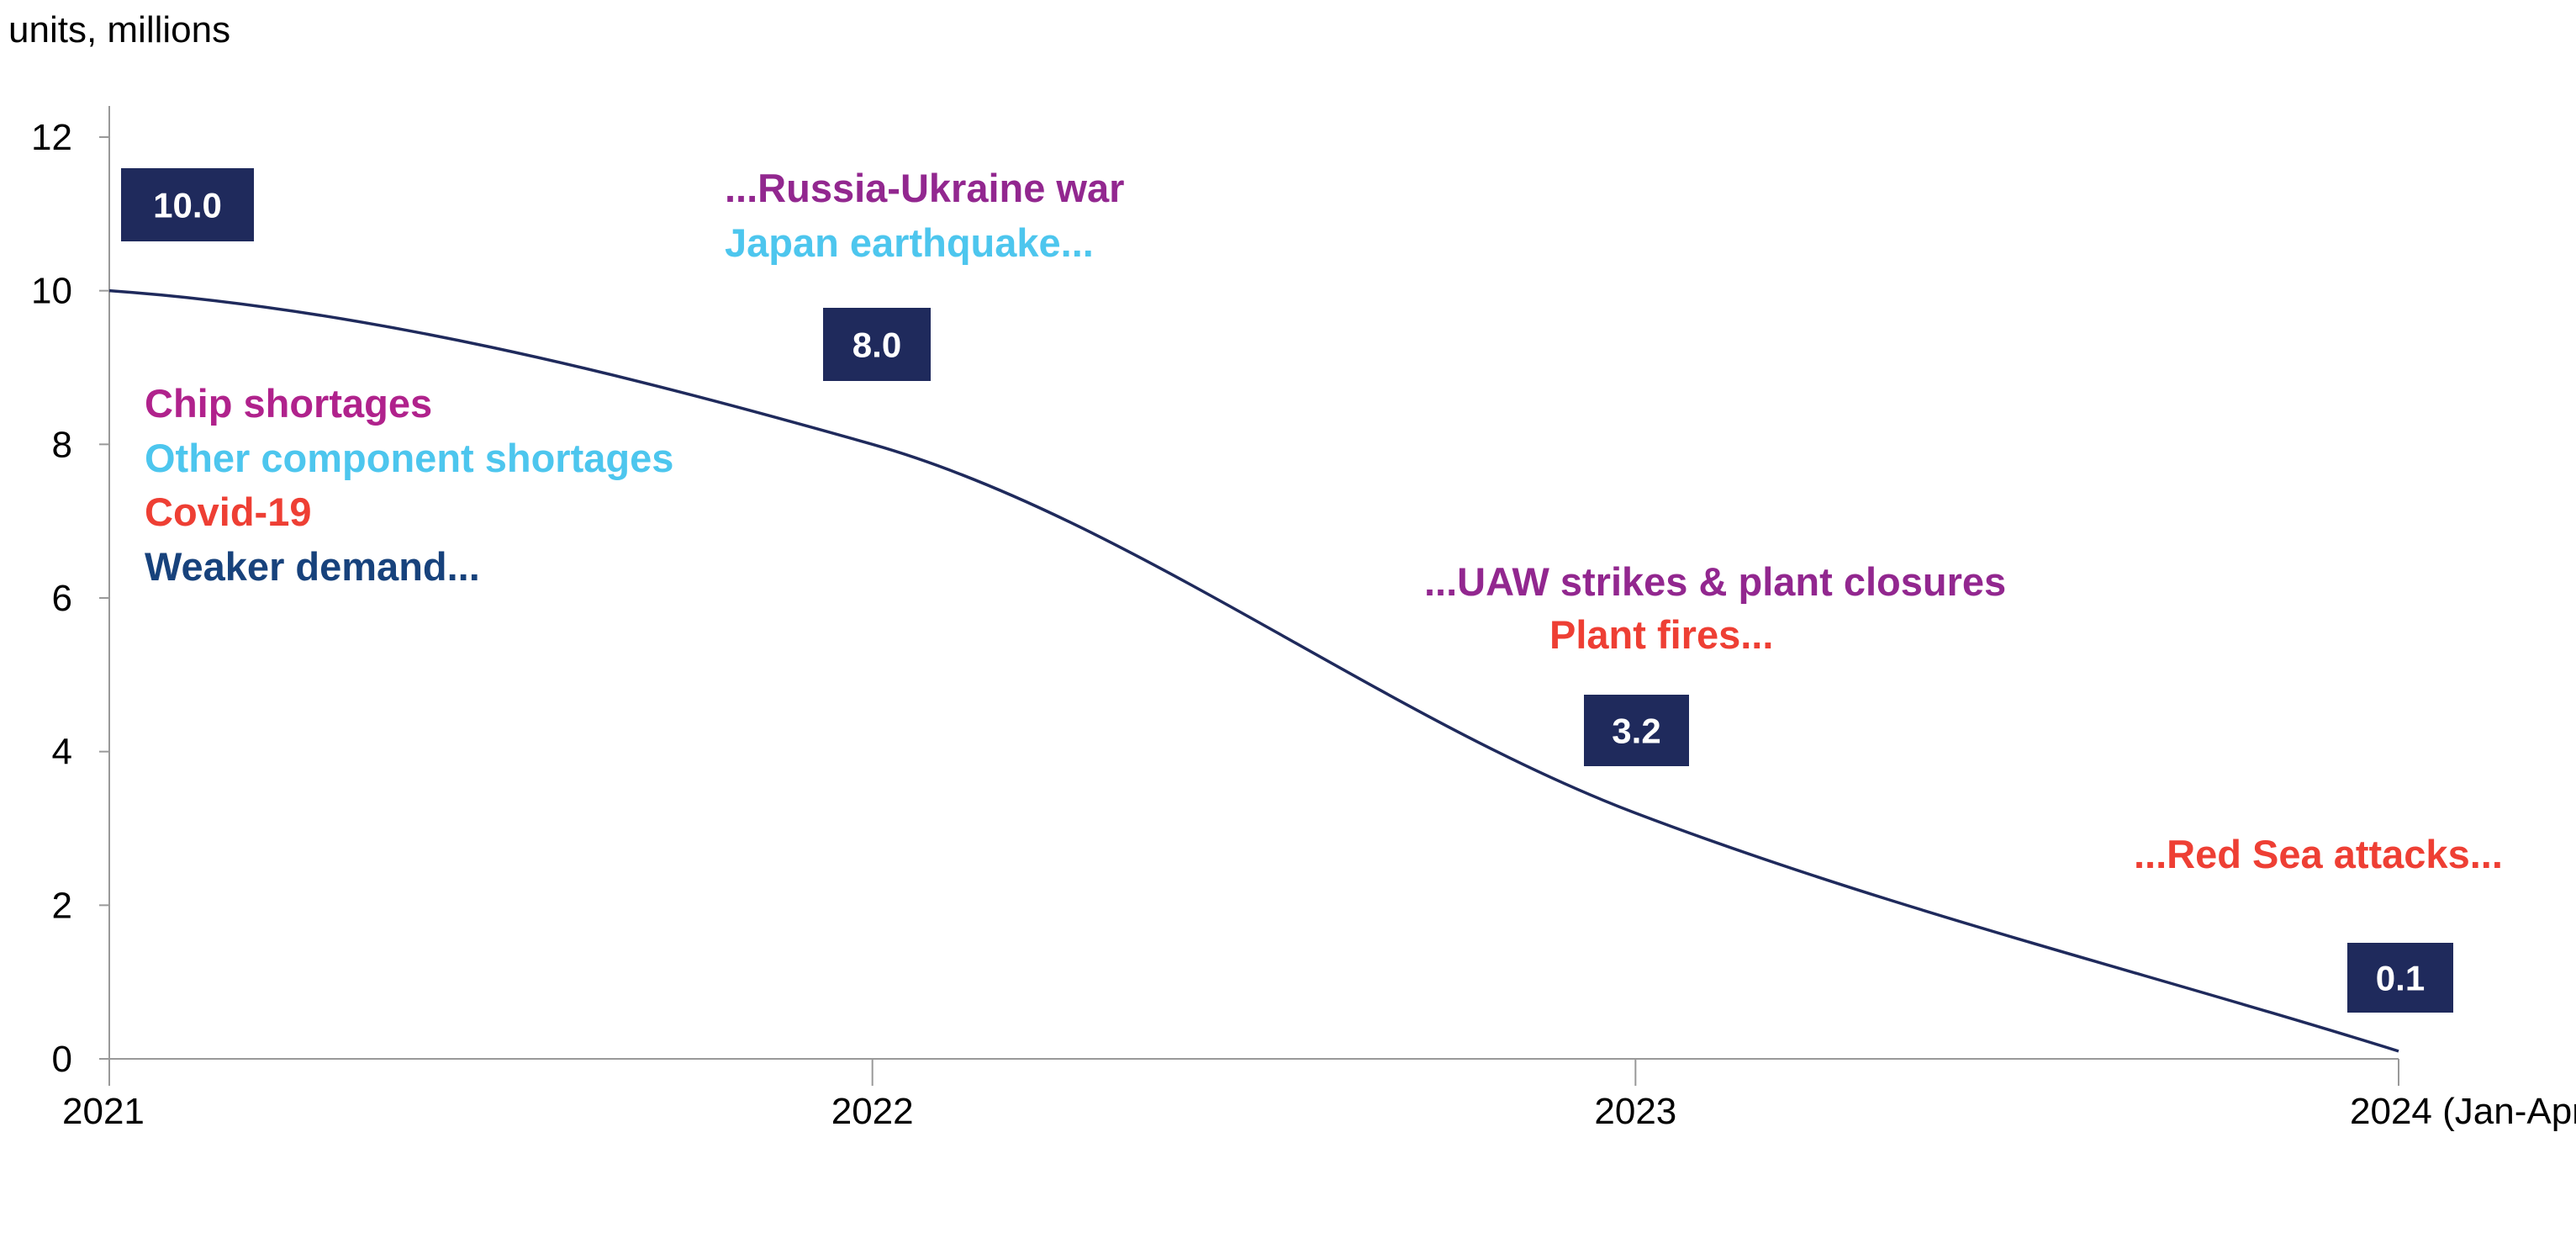 The image size is (2576, 1238). Describe the element at coordinates (1715, 581) in the screenshot. I see `annotation-uaw-strikes: ...UAW strikes & plant closures` at that location.